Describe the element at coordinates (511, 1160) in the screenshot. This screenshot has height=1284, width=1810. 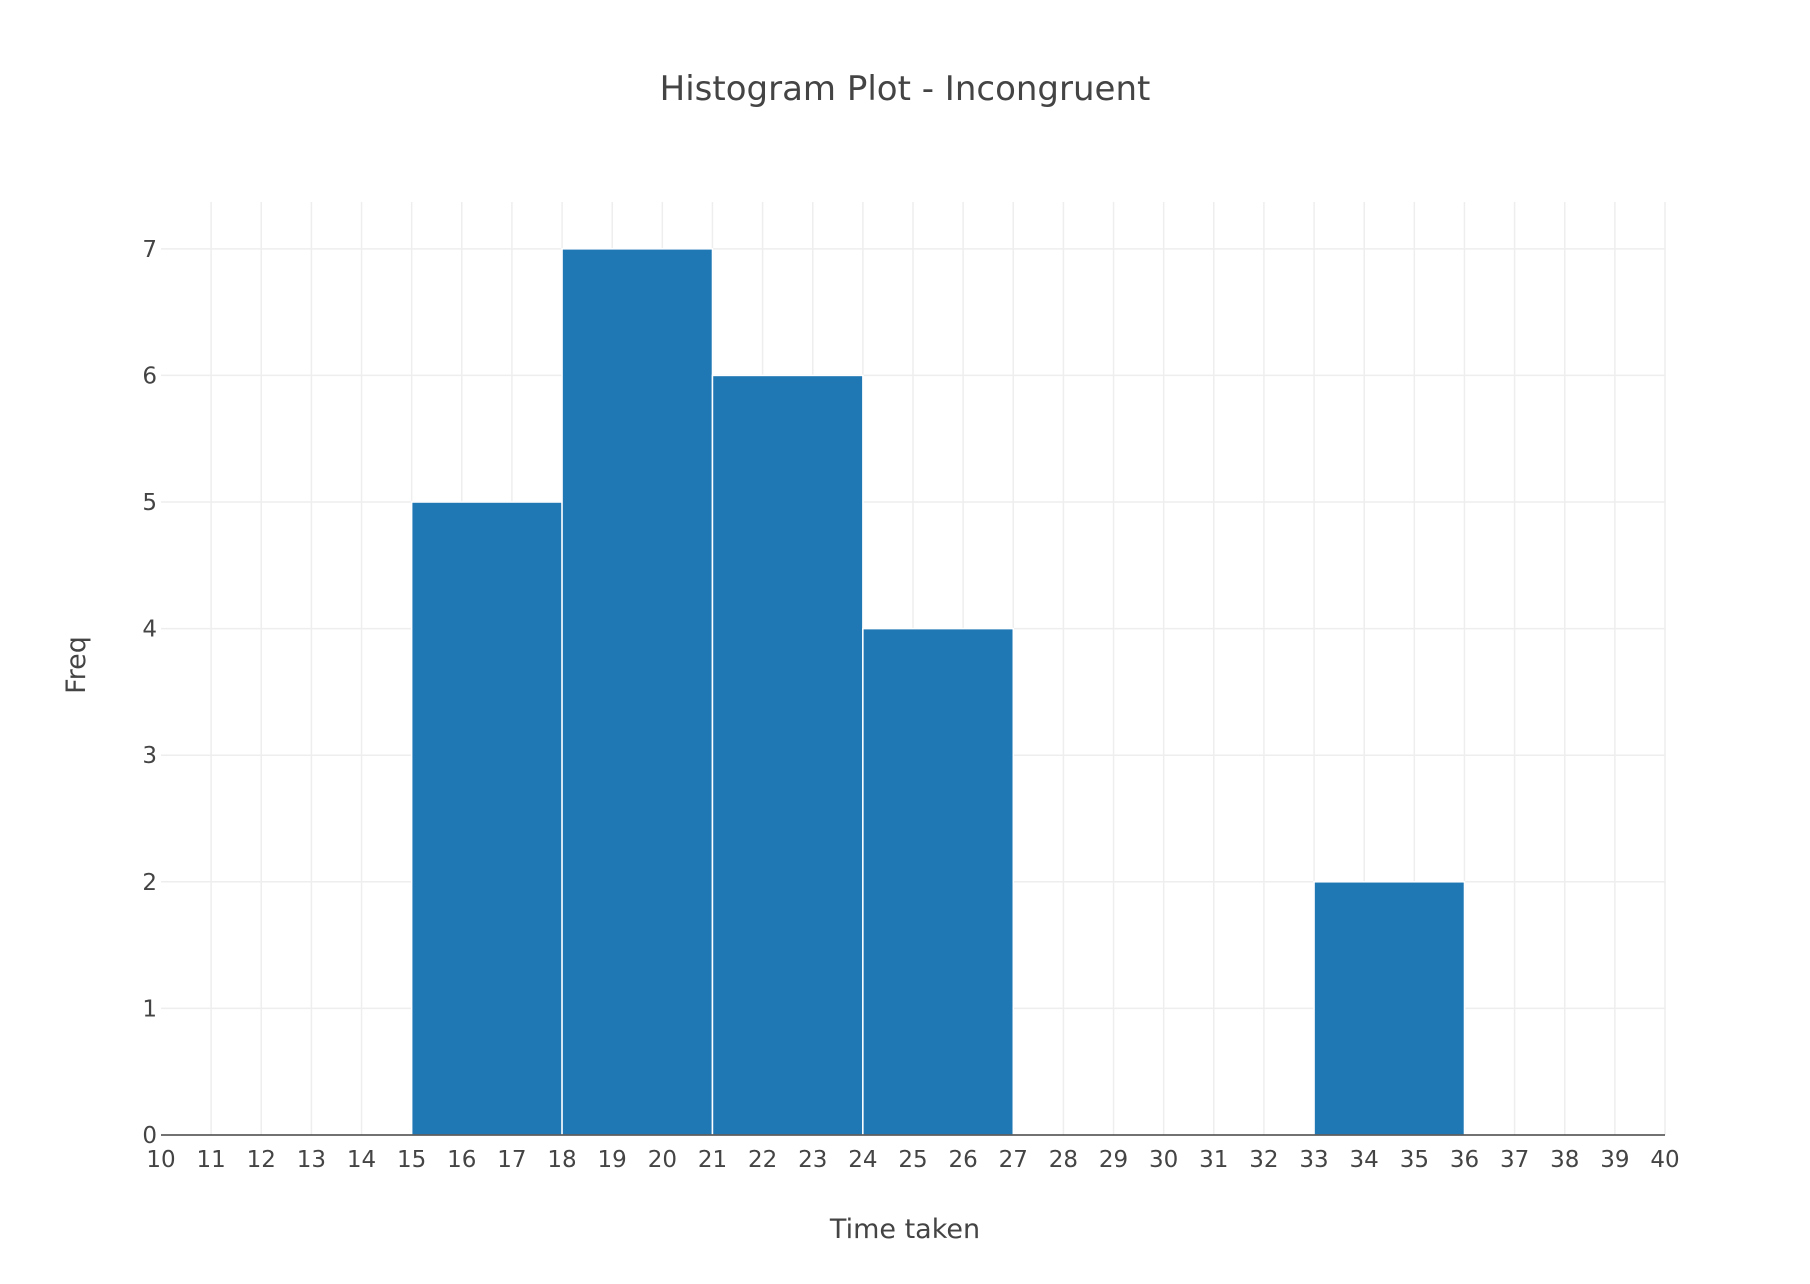
I see `x-tick-label: 17` at that location.